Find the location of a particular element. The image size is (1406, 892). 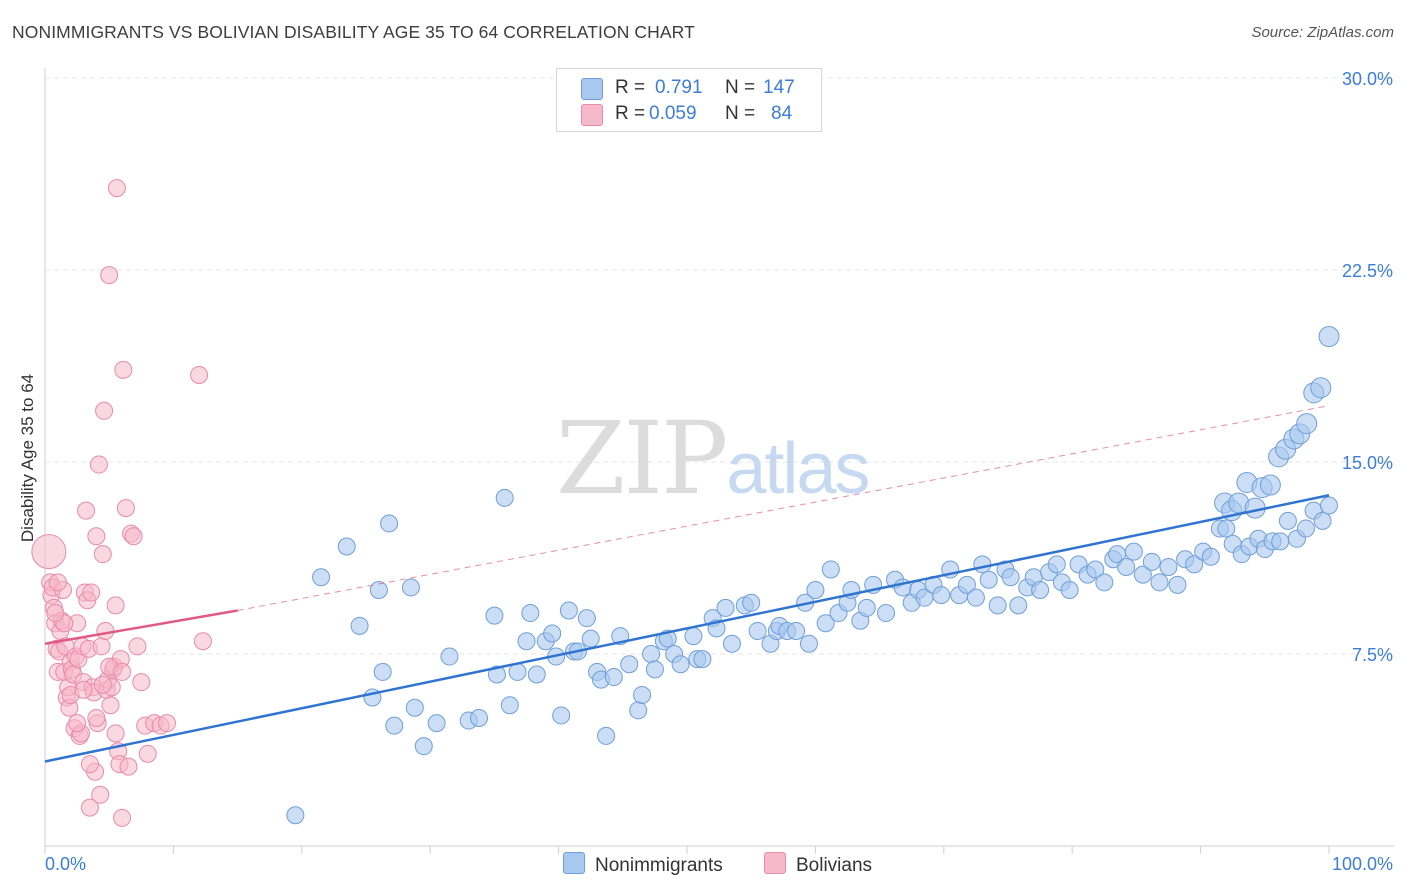

bottom-legend-label-bolivians: Bolivians is located at coordinates (834, 865).